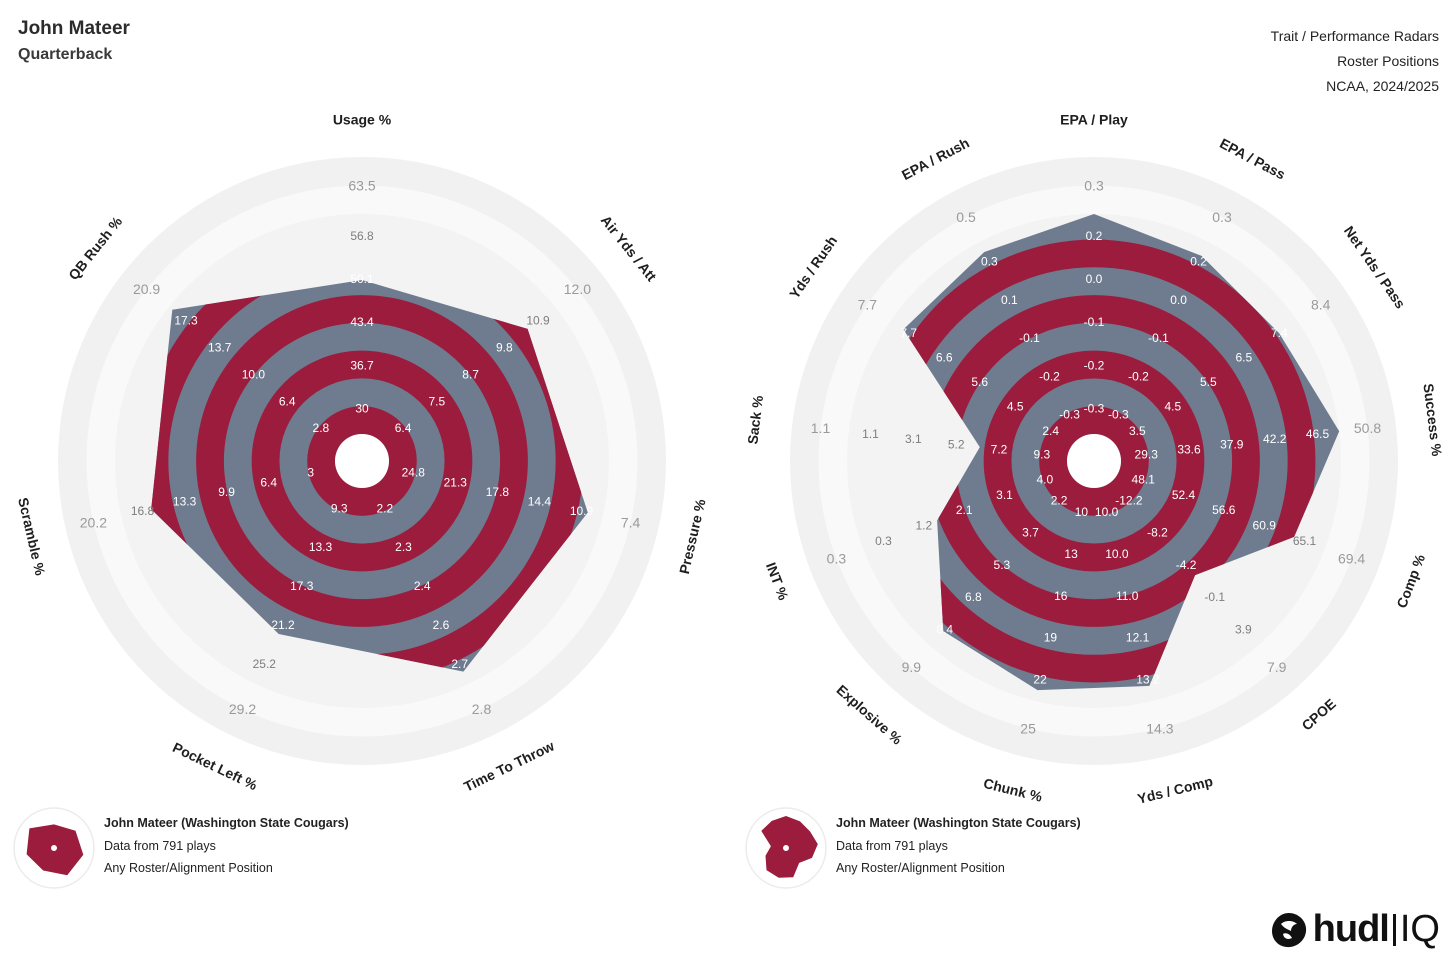 The width and height of the screenshot is (1456, 961). Describe the element at coordinates (1265, 526) in the screenshot. I see `tick-label: 60.9` at that location.